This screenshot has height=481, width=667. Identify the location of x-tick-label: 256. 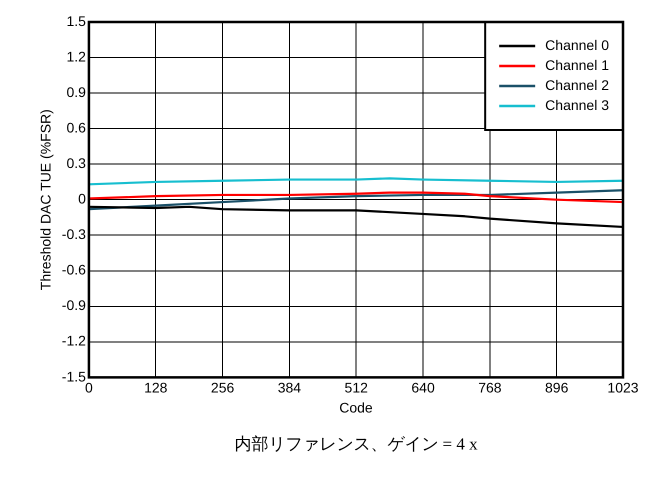
(222, 388).